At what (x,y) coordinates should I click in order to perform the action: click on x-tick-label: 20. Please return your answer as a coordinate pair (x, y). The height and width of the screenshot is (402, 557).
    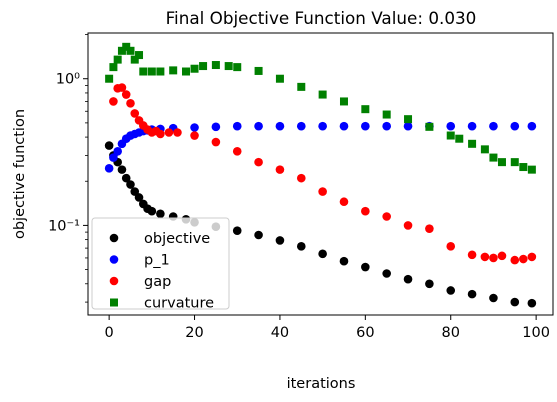
    Looking at the image, I should click on (194, 333).